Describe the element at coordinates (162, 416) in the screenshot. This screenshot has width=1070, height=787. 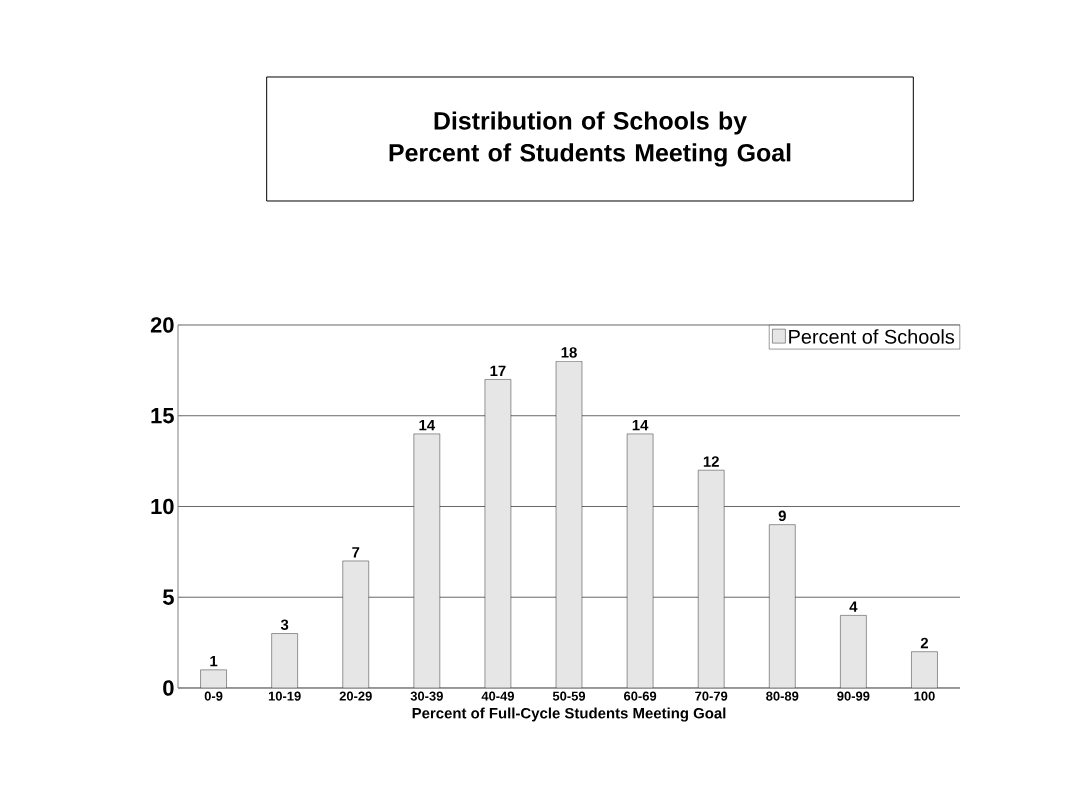
I see `y-tick-label: 15` at that location.